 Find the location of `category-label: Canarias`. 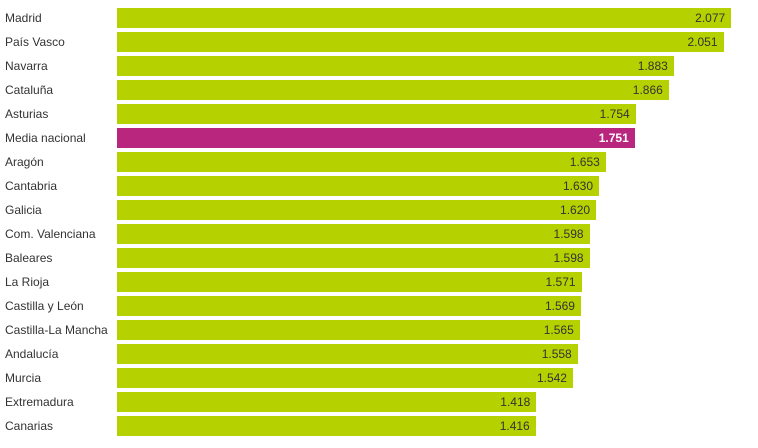

category-label: Canarias is located at coordinates (29, 426).